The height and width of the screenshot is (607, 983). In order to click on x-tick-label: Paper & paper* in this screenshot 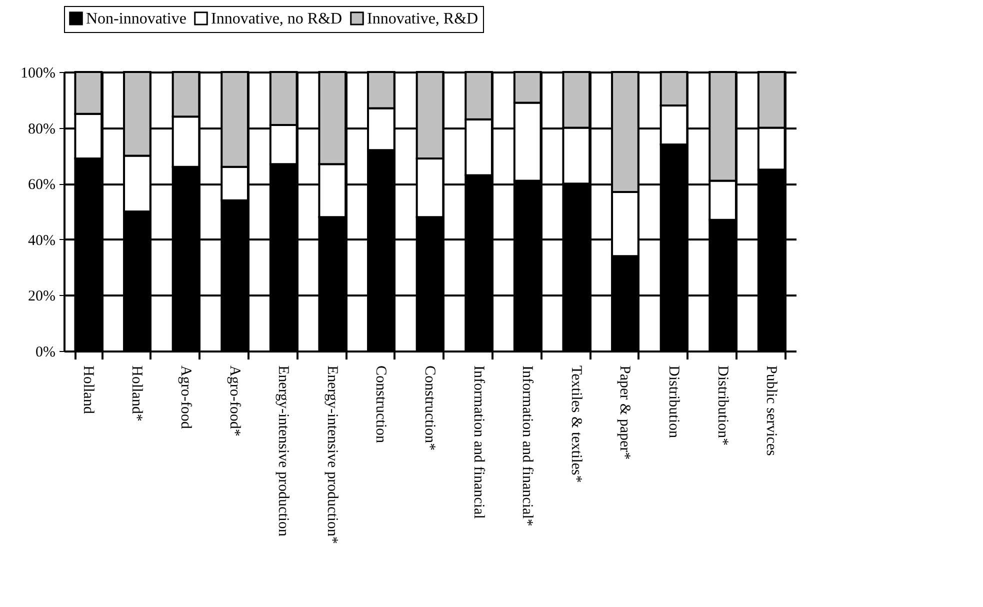, I will do `click(624, 413)`.